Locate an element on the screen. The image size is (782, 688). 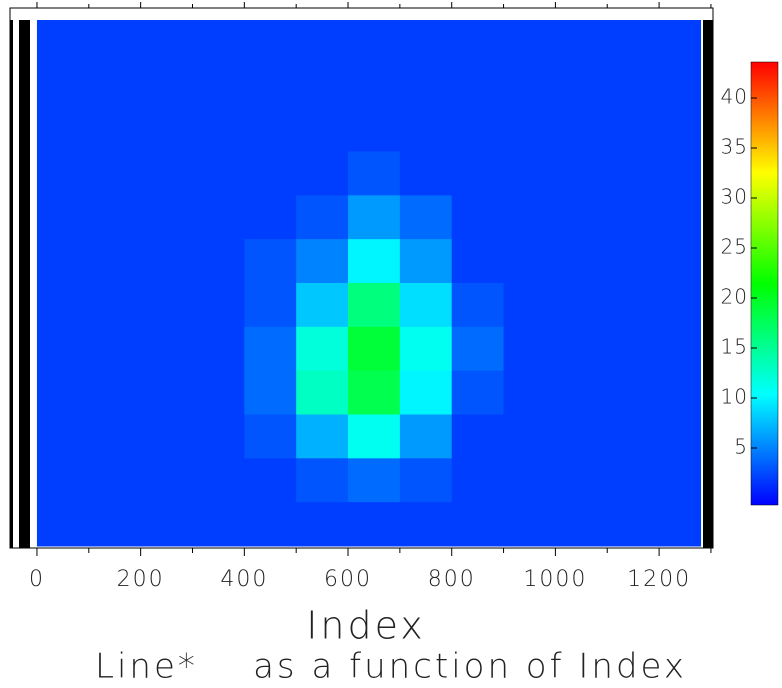
colorbar-tick-label: 35 is located at coordinates (734, 147).